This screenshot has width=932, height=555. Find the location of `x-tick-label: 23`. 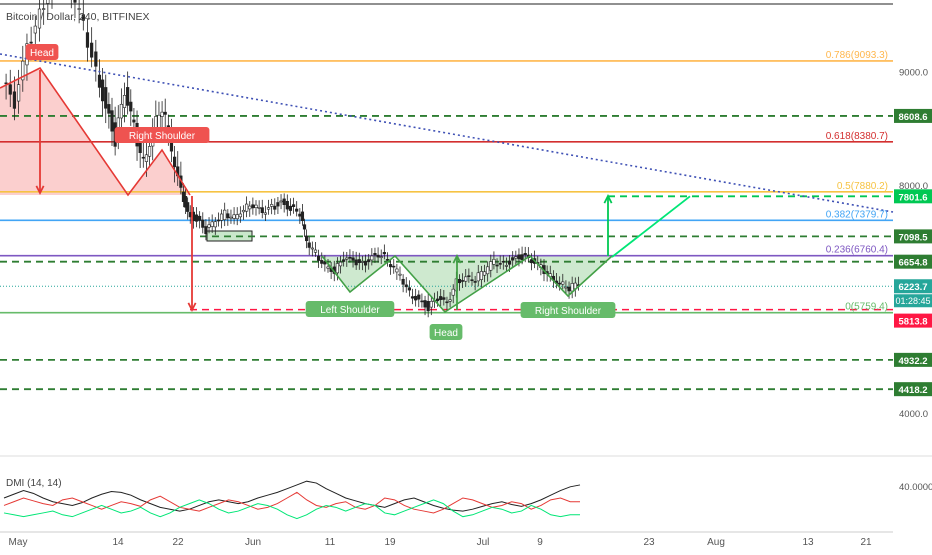

x-tick-label: 23 is located at coordinates (649, 542).